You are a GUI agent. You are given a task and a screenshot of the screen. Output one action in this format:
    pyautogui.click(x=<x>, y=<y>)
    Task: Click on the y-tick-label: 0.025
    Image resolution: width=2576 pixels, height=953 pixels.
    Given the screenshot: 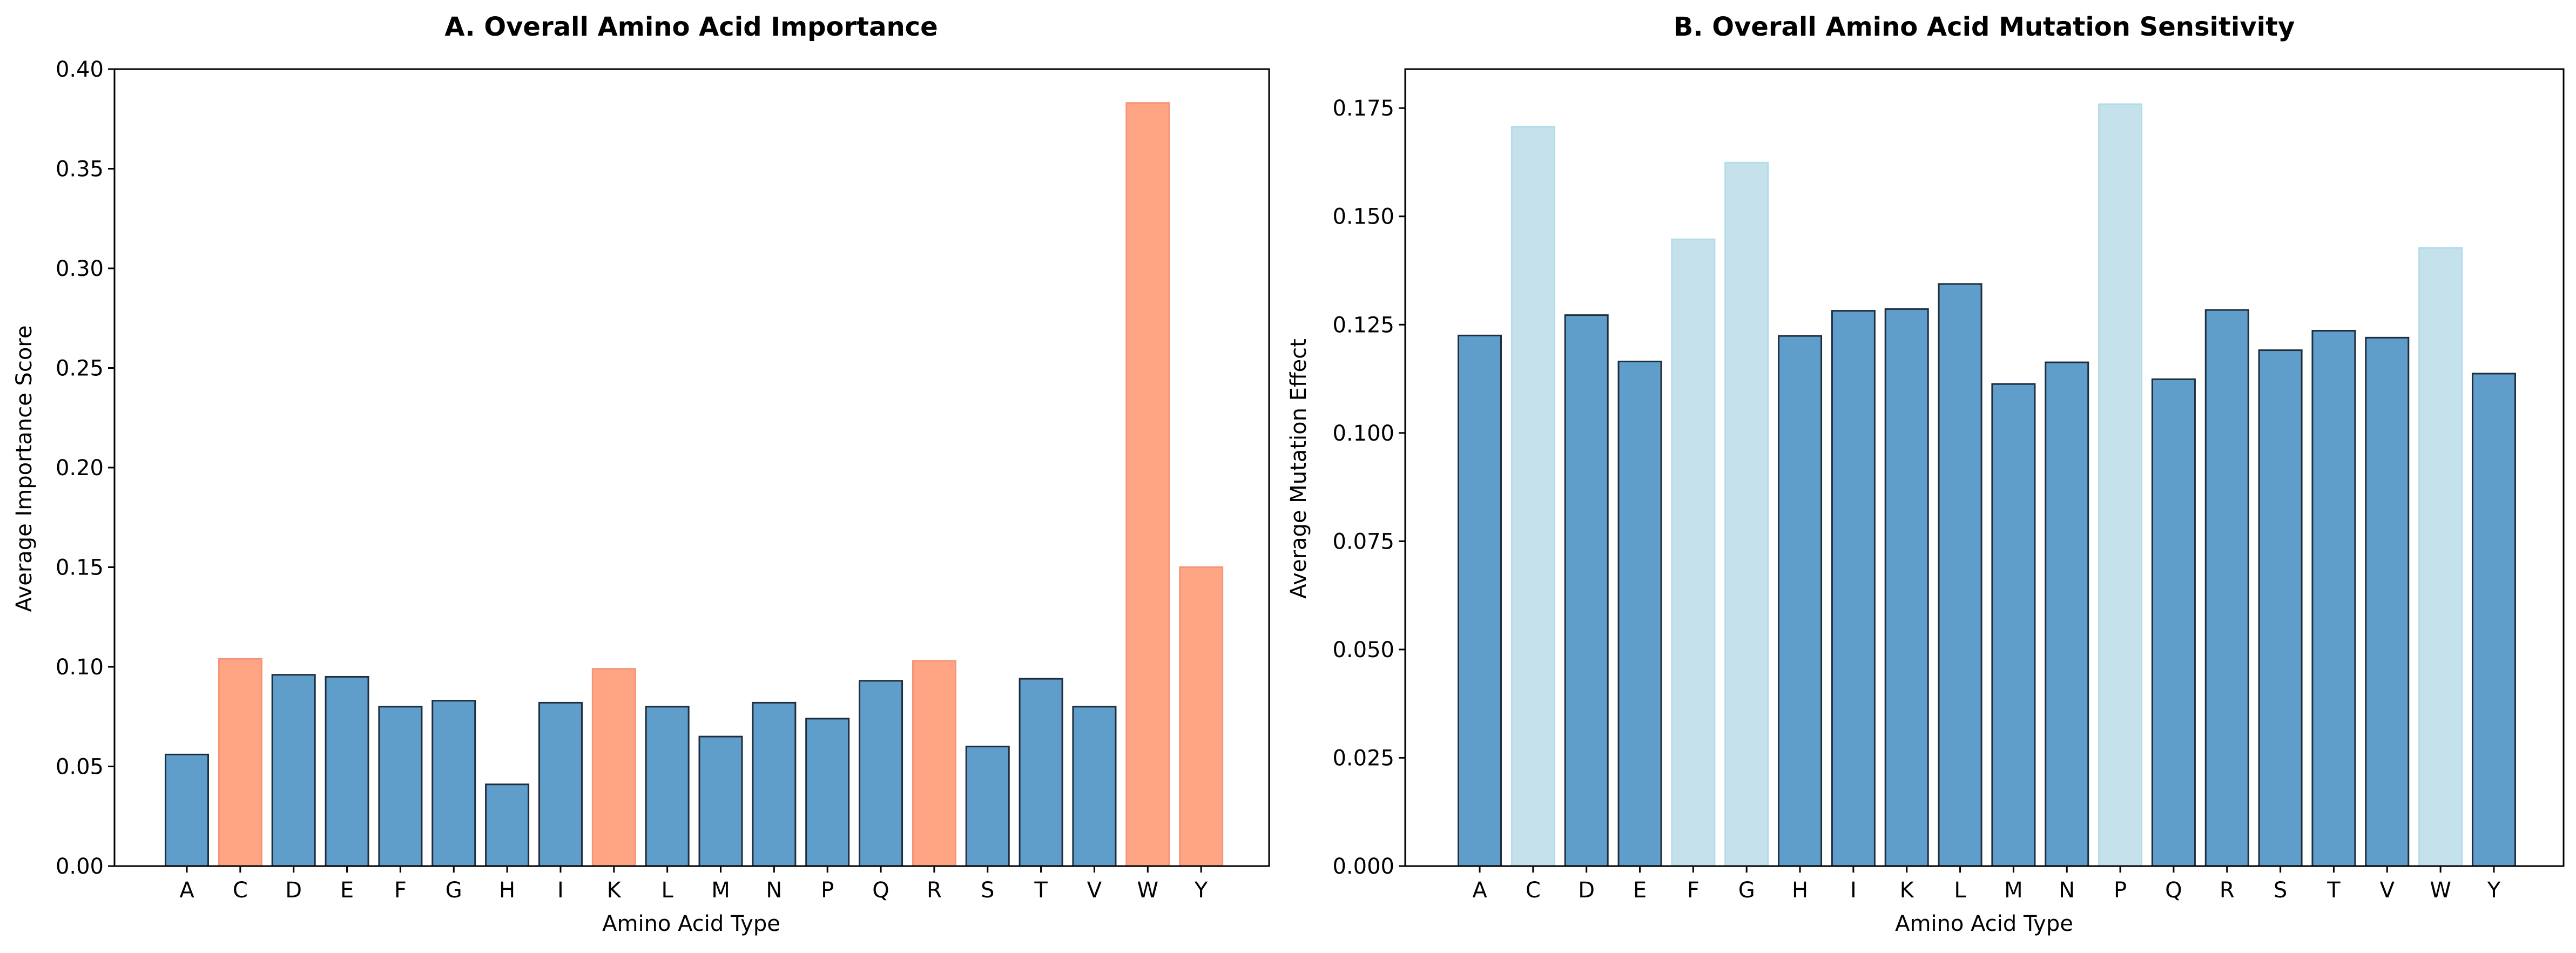 What is the action you would take?
    pyautogui.click(x=1363, y=758)
    